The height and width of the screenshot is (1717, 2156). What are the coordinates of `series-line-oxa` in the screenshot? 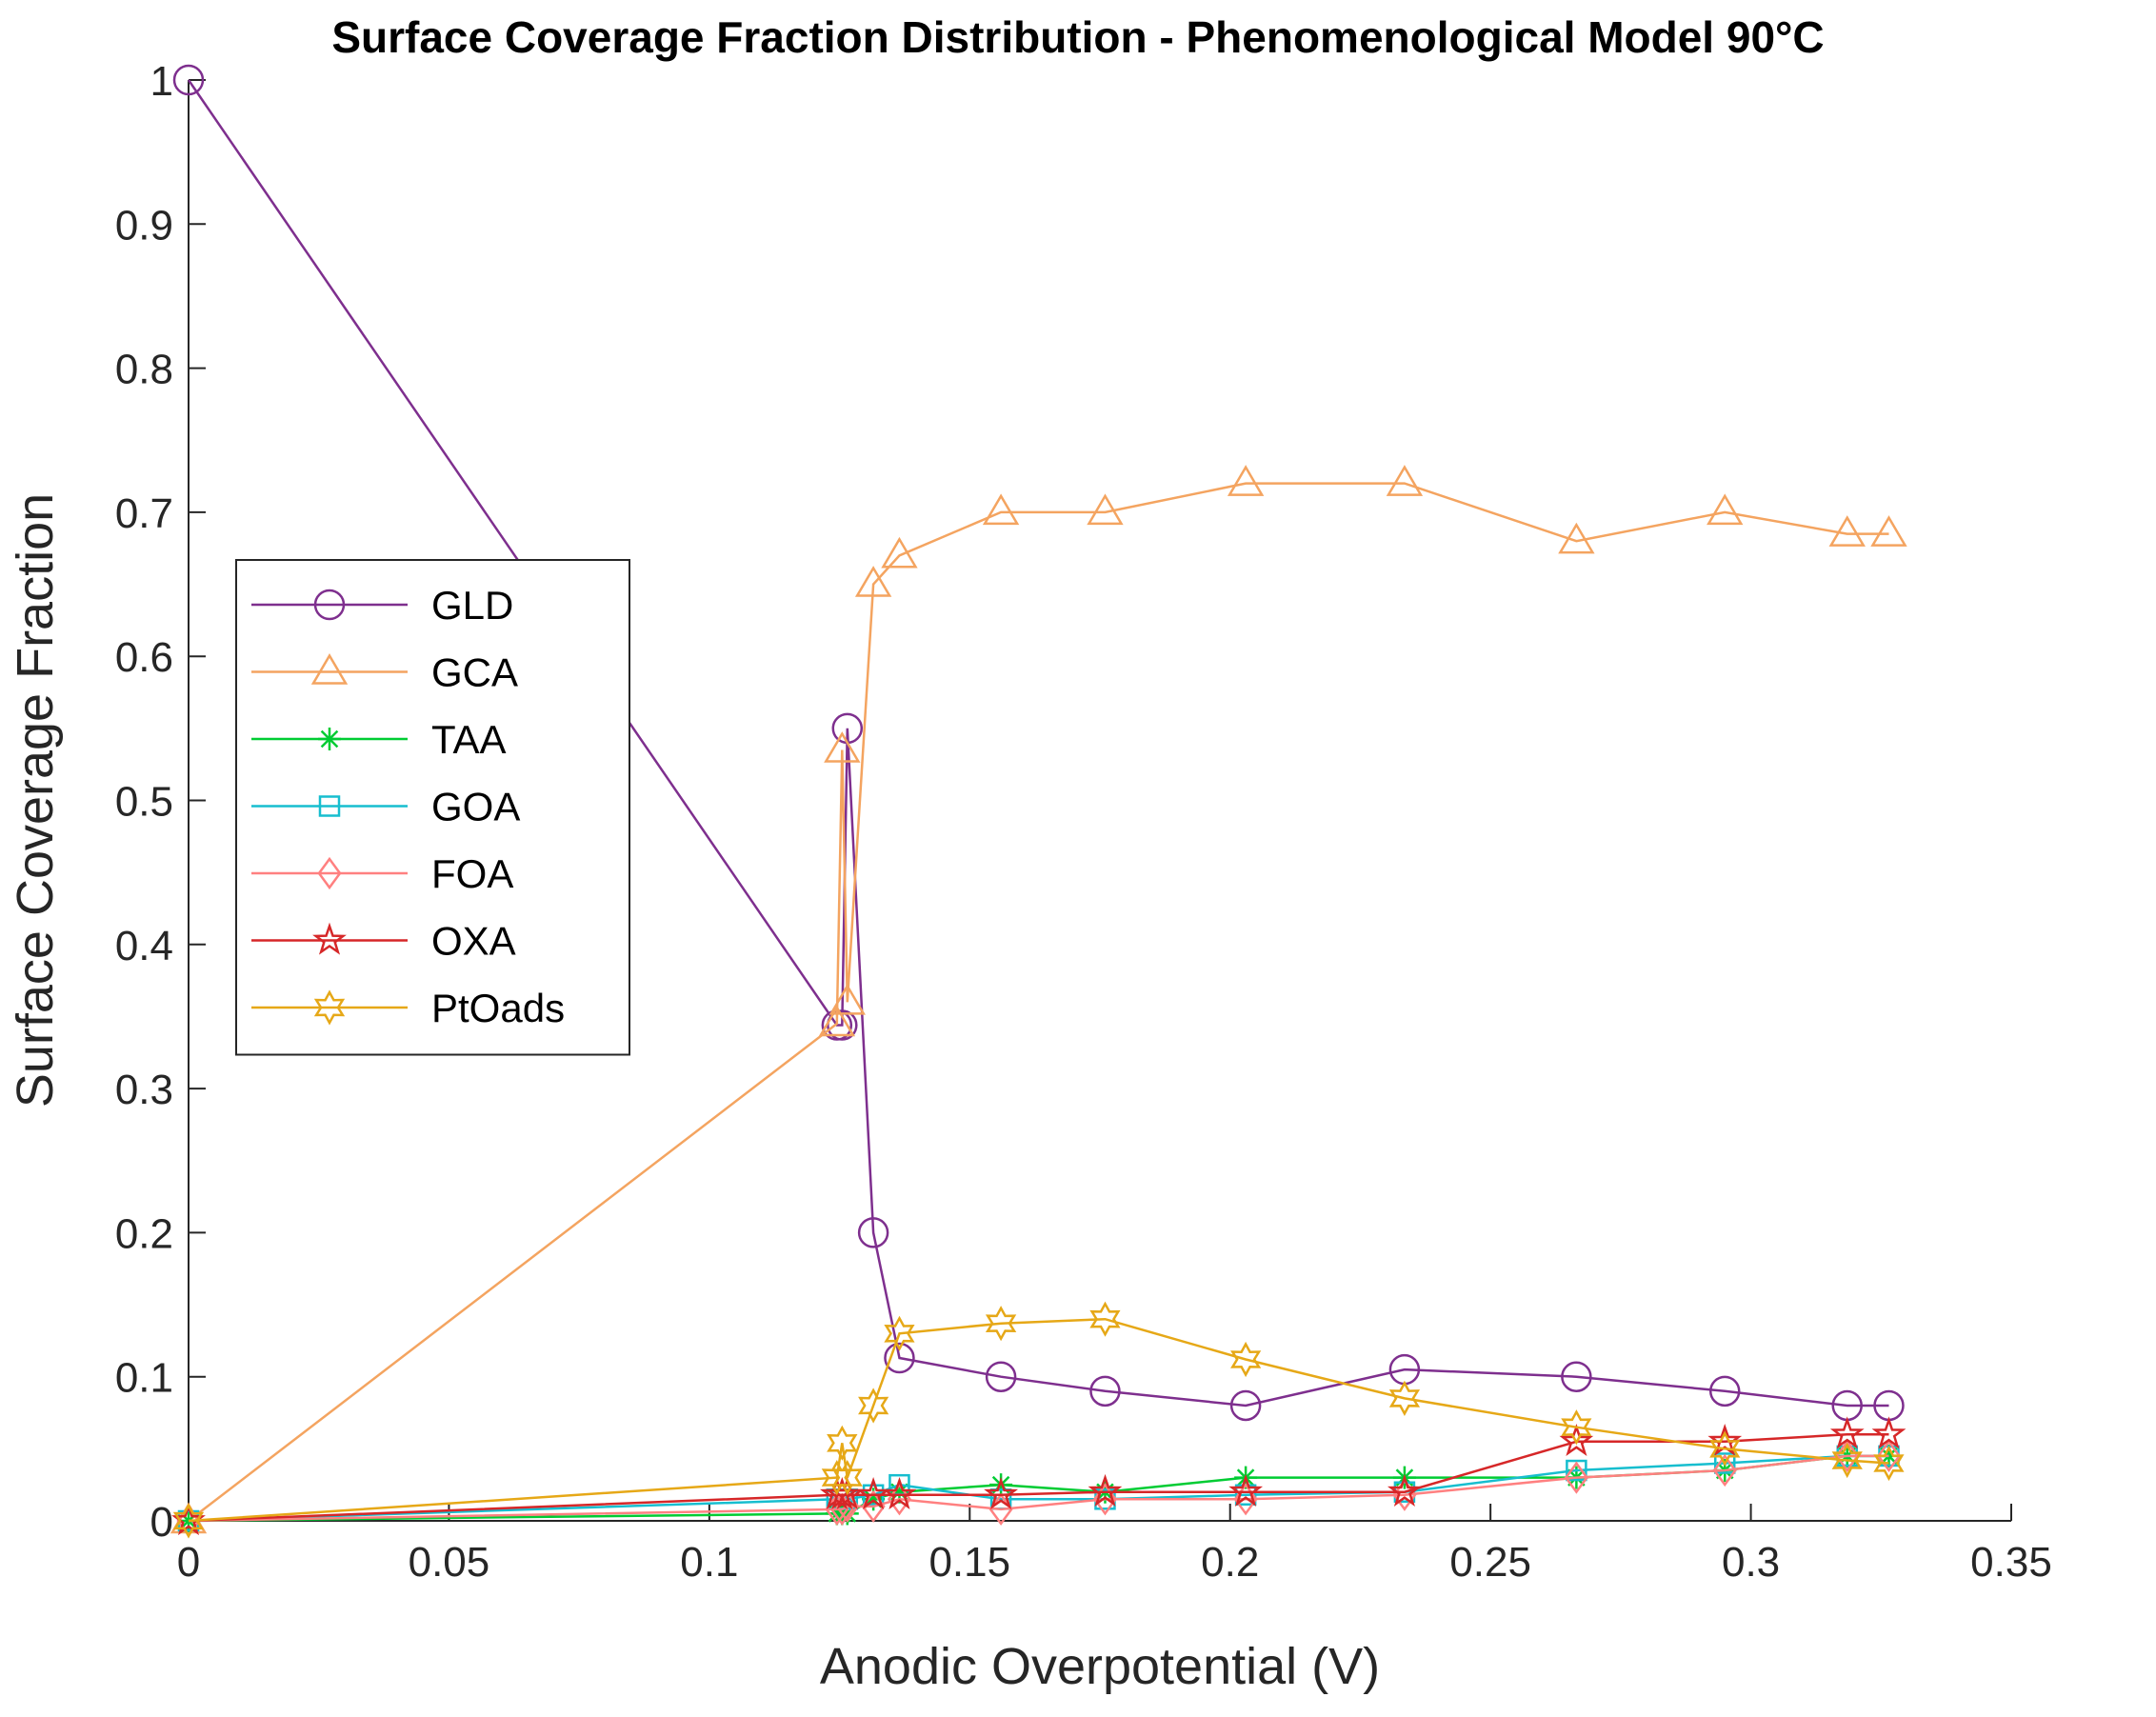 It's located at (1039, 1478).